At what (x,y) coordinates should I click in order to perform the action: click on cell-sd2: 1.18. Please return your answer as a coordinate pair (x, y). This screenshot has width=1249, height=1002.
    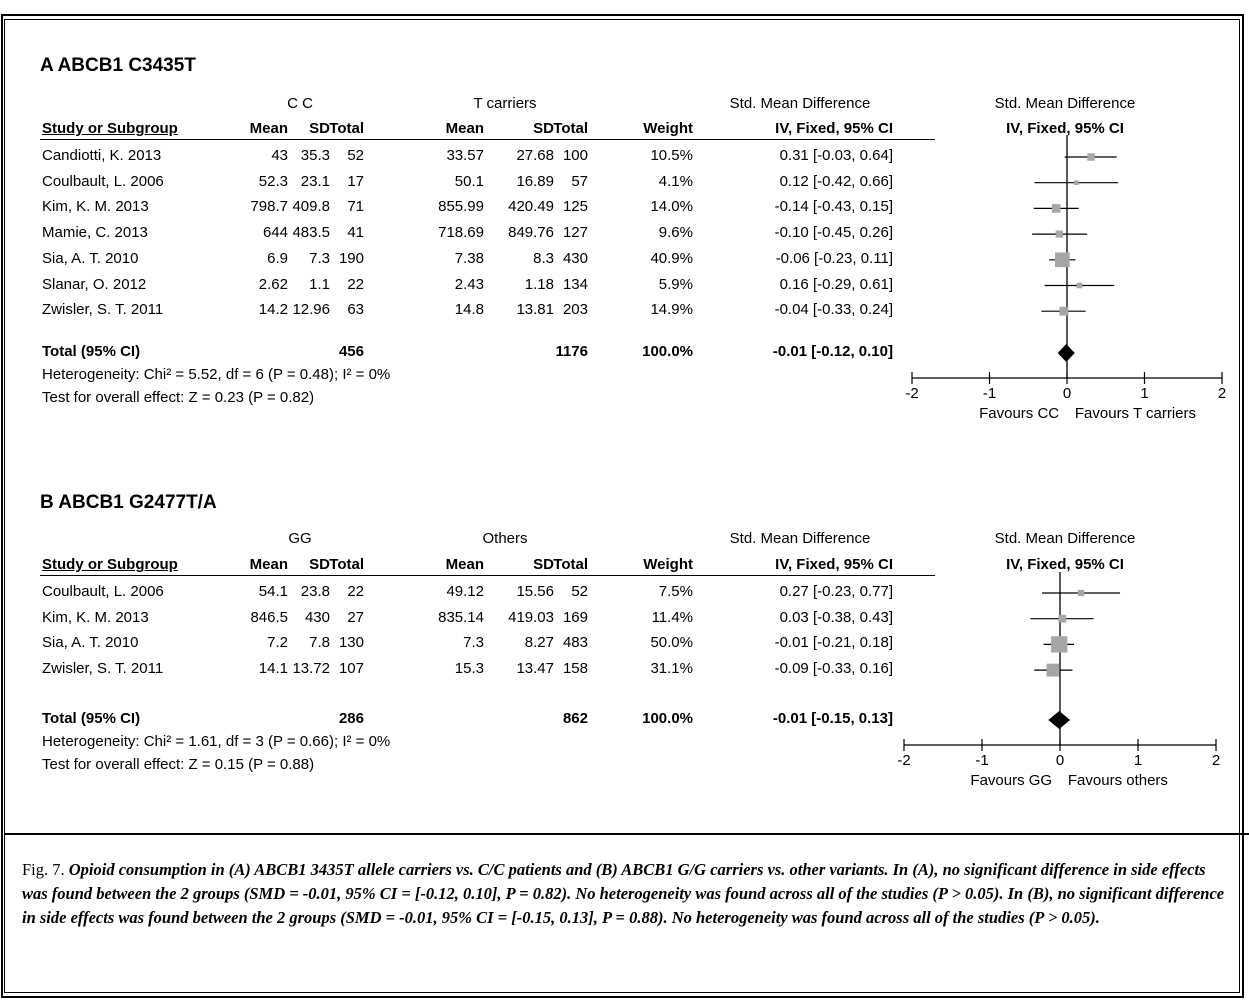
    Looking at the image, I should click on (539, 284).